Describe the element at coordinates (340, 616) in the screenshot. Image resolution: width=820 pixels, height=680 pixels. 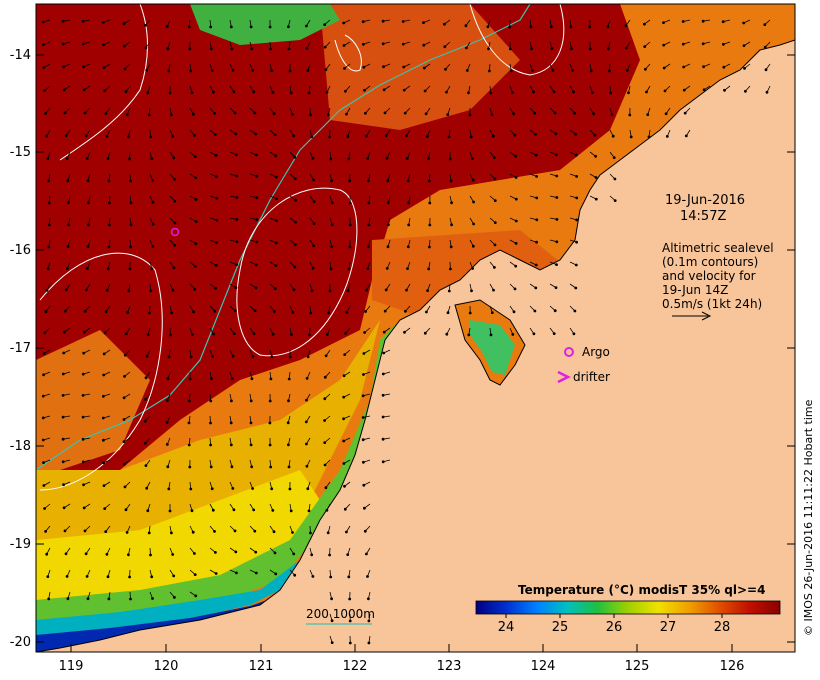
I see `bathymetry-legend: 200 1000m` at that location.